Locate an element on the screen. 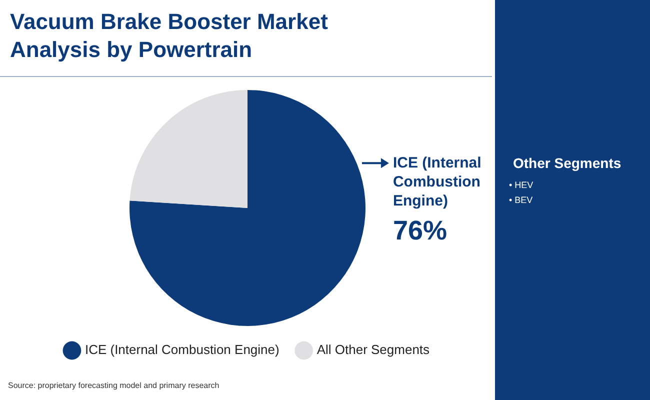  text: • HEV is located at coordinates (521, 185).